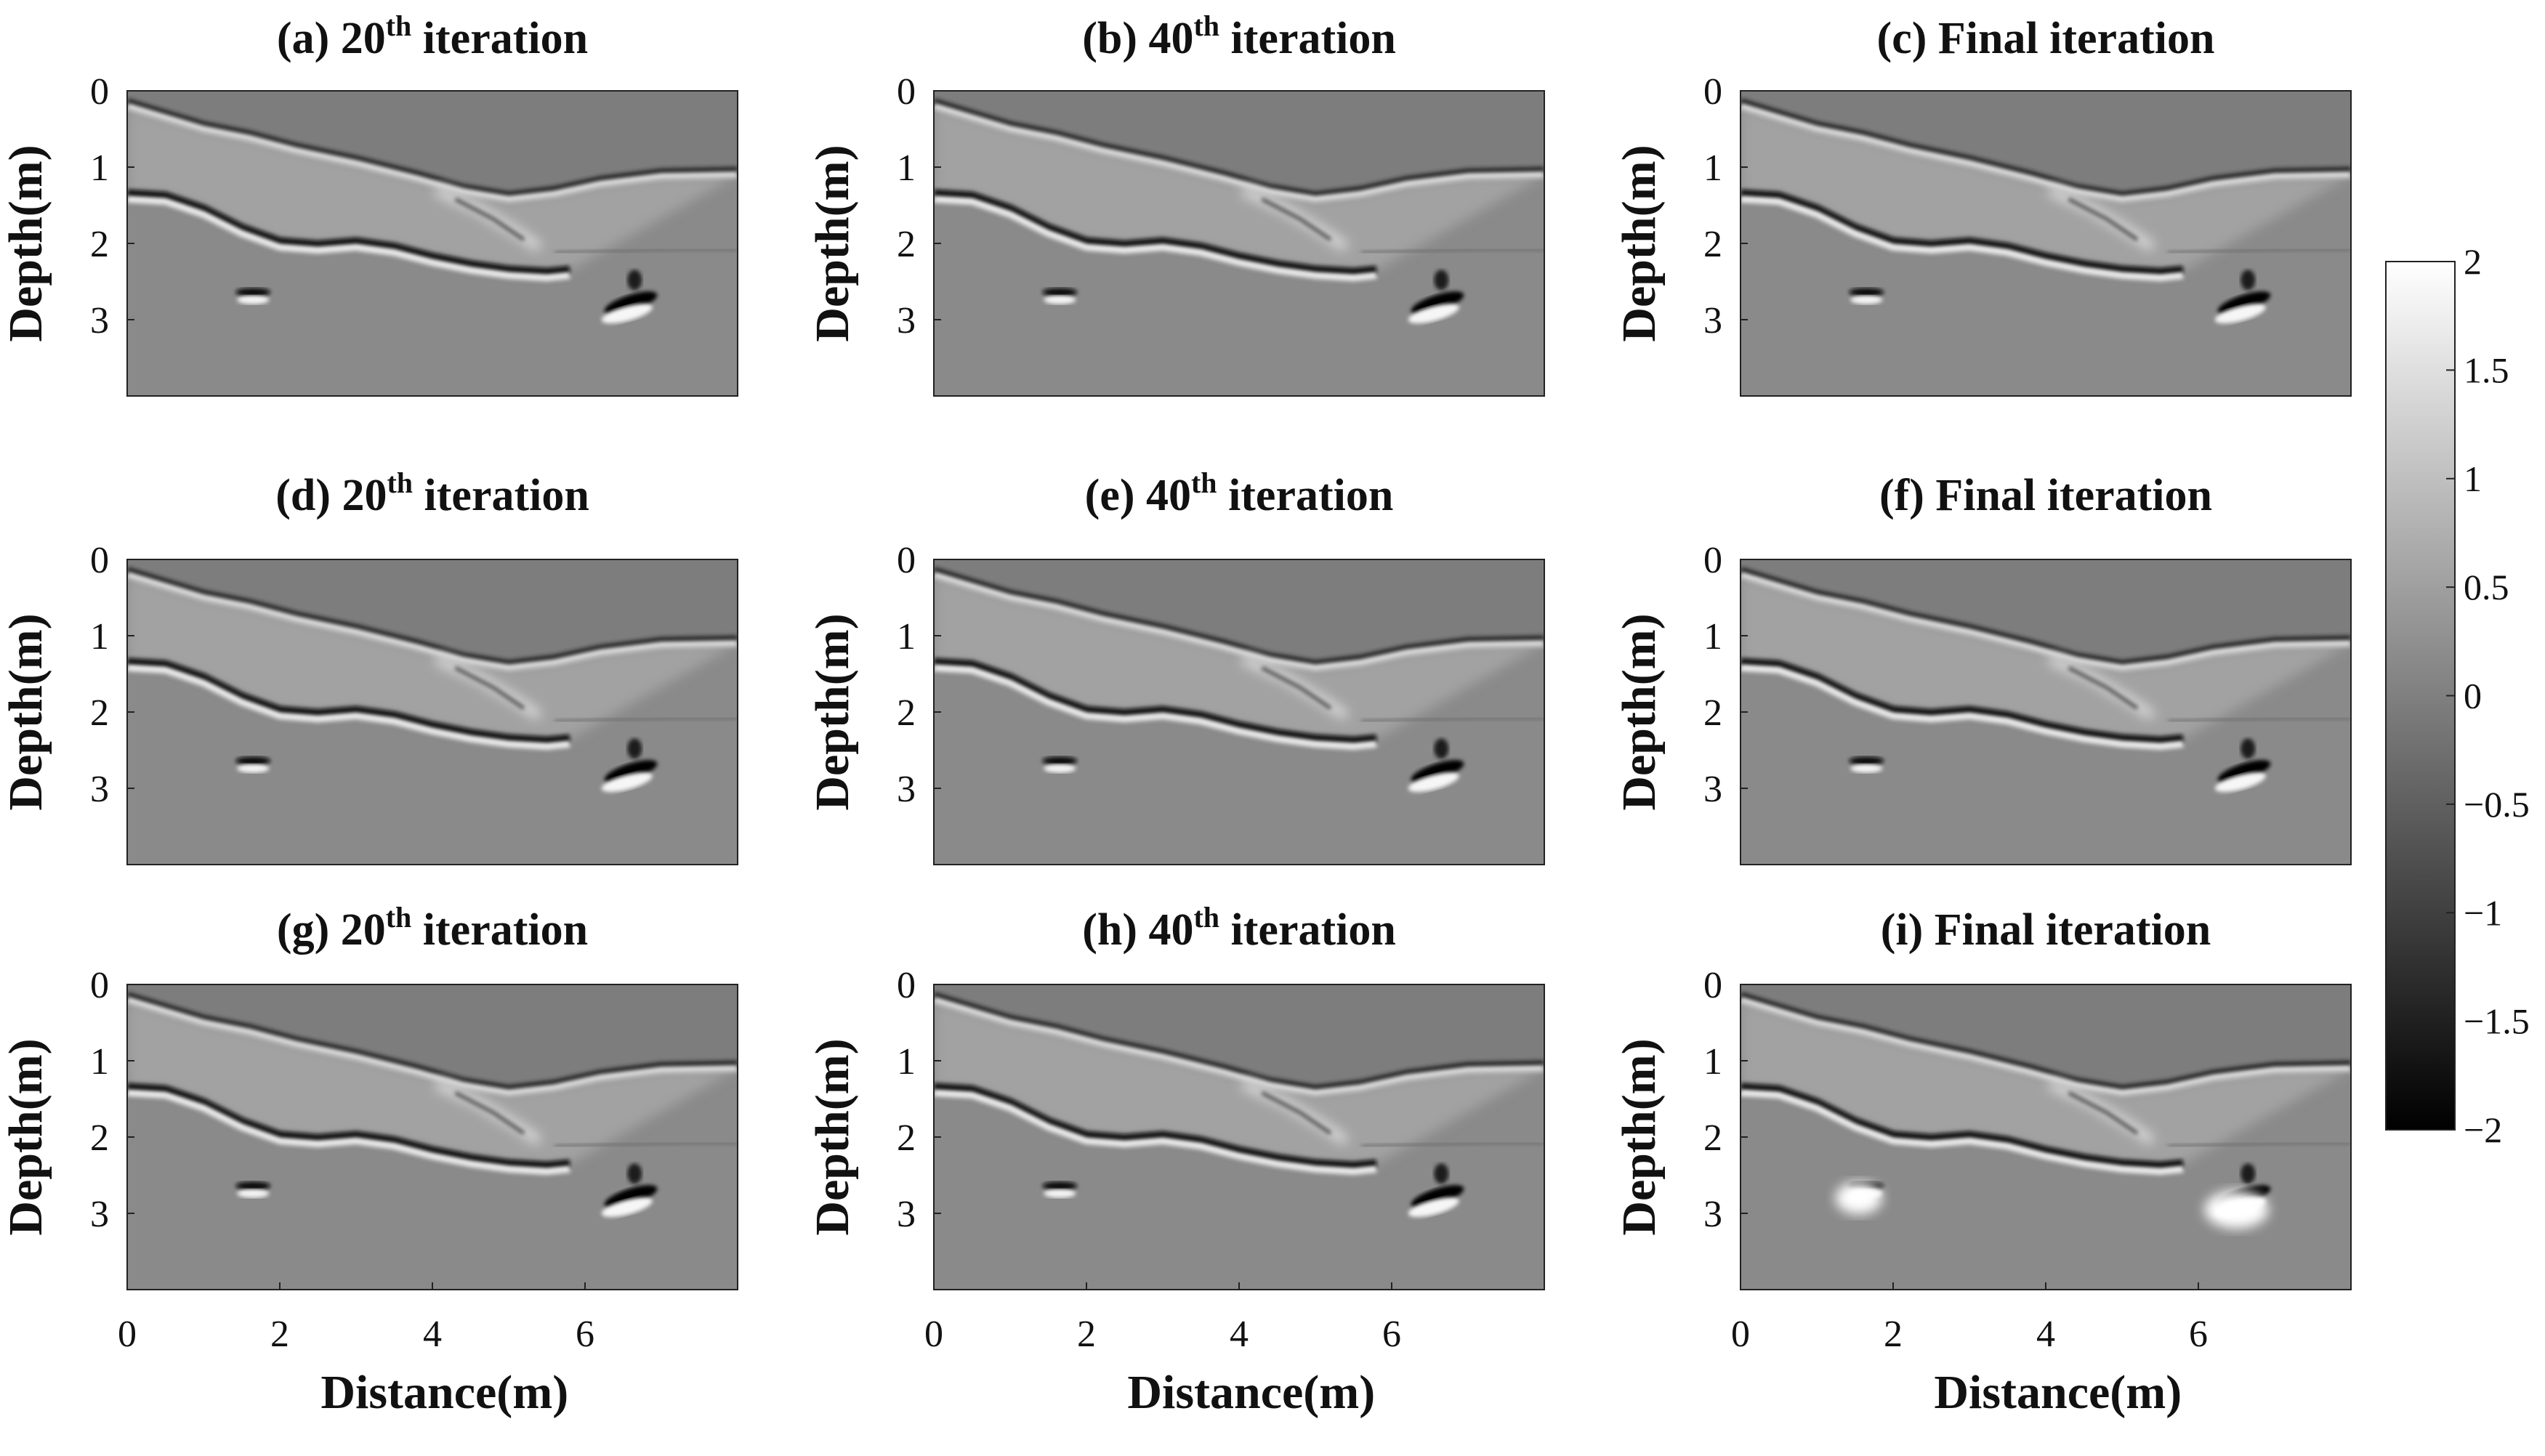 The height and width of the screenshot is (1456, 2545). What do you see at coordinates (1239, 493) in the screenshot?
I see `panel-title: (e) 40th iteration` at bounding box center [1239, 493].